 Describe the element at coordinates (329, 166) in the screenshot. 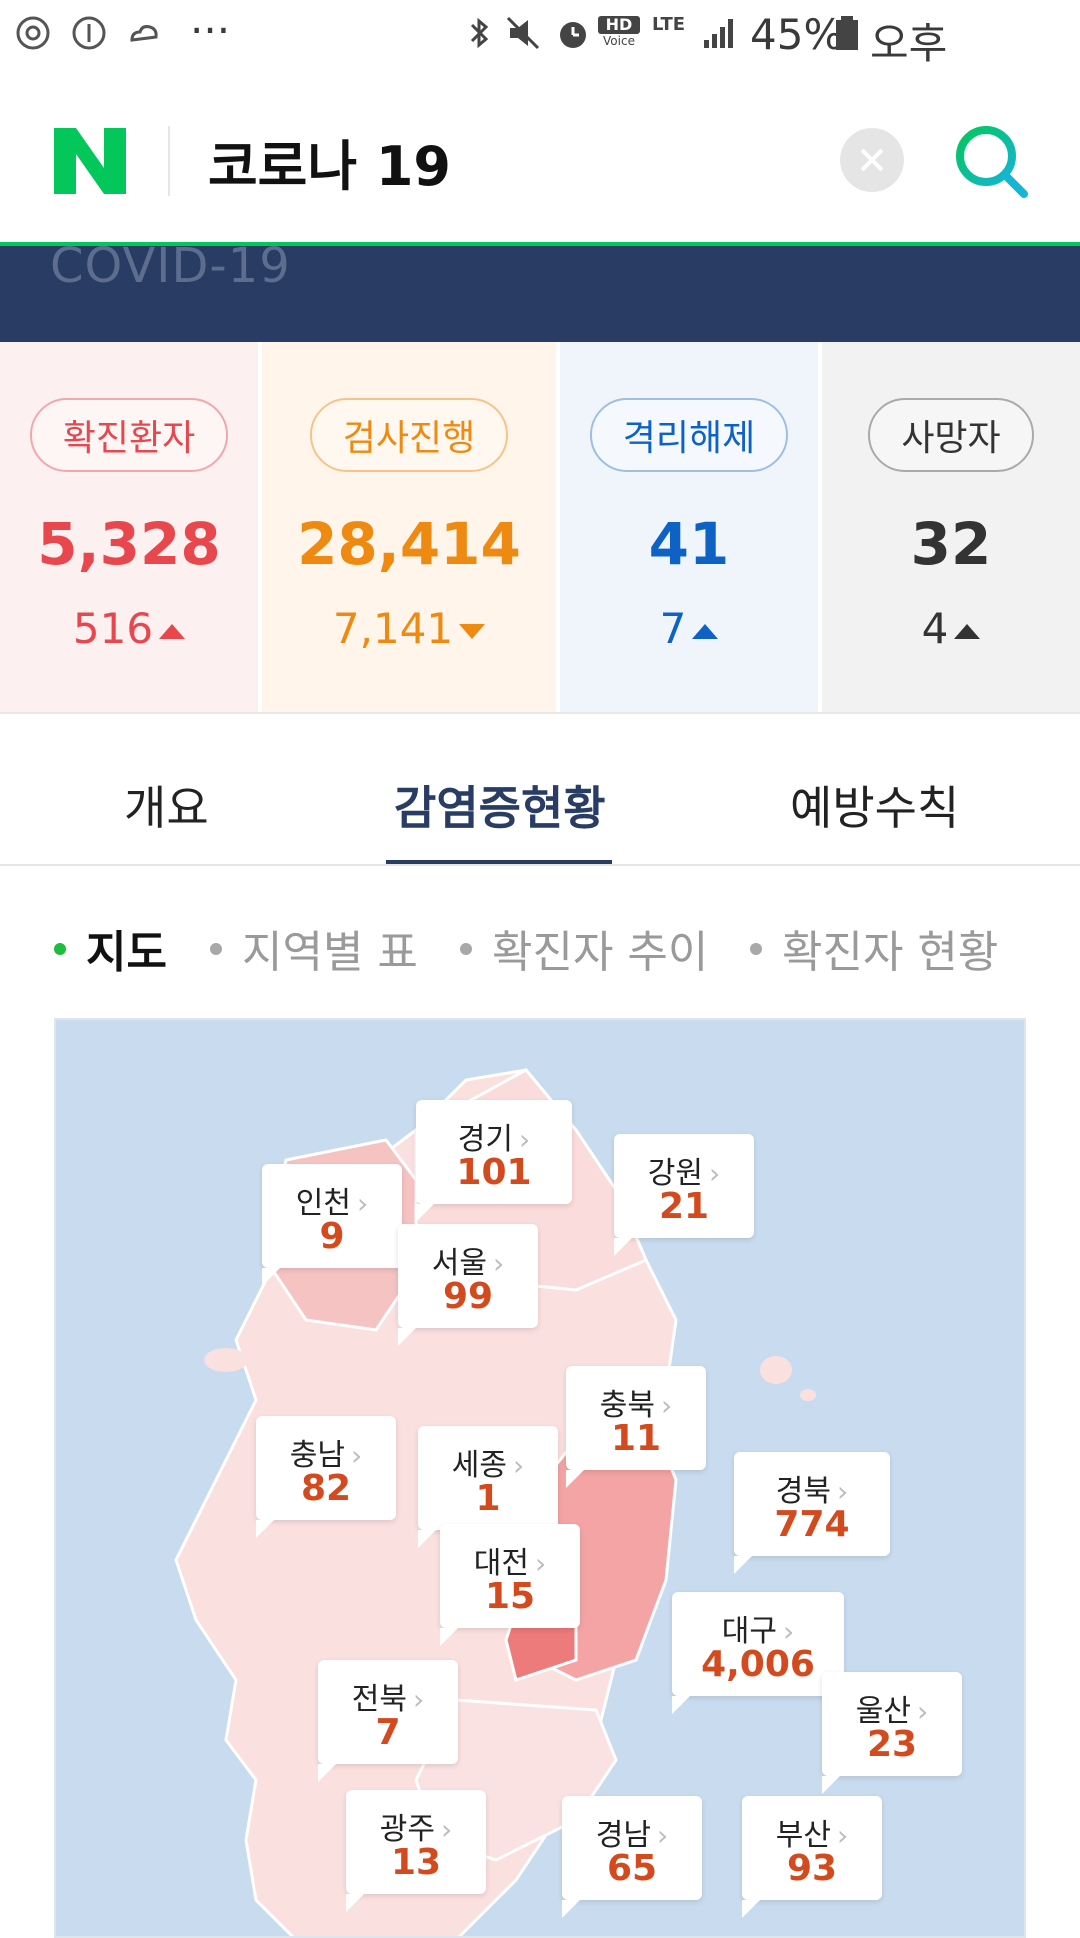

I see `search-query: 코로나 19` at that location.